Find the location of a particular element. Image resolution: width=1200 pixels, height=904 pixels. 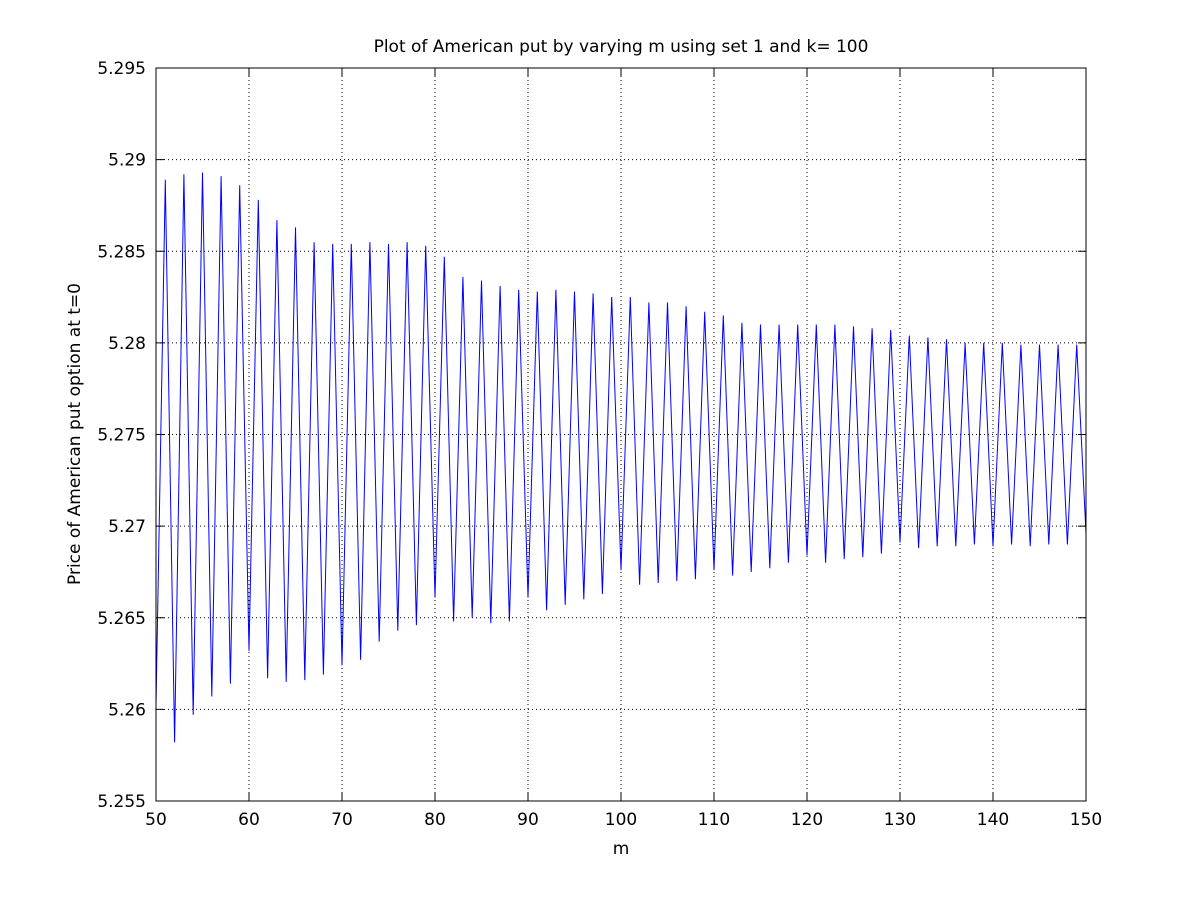

x-tick-label: 150 is located at coordinates (1086, 820).